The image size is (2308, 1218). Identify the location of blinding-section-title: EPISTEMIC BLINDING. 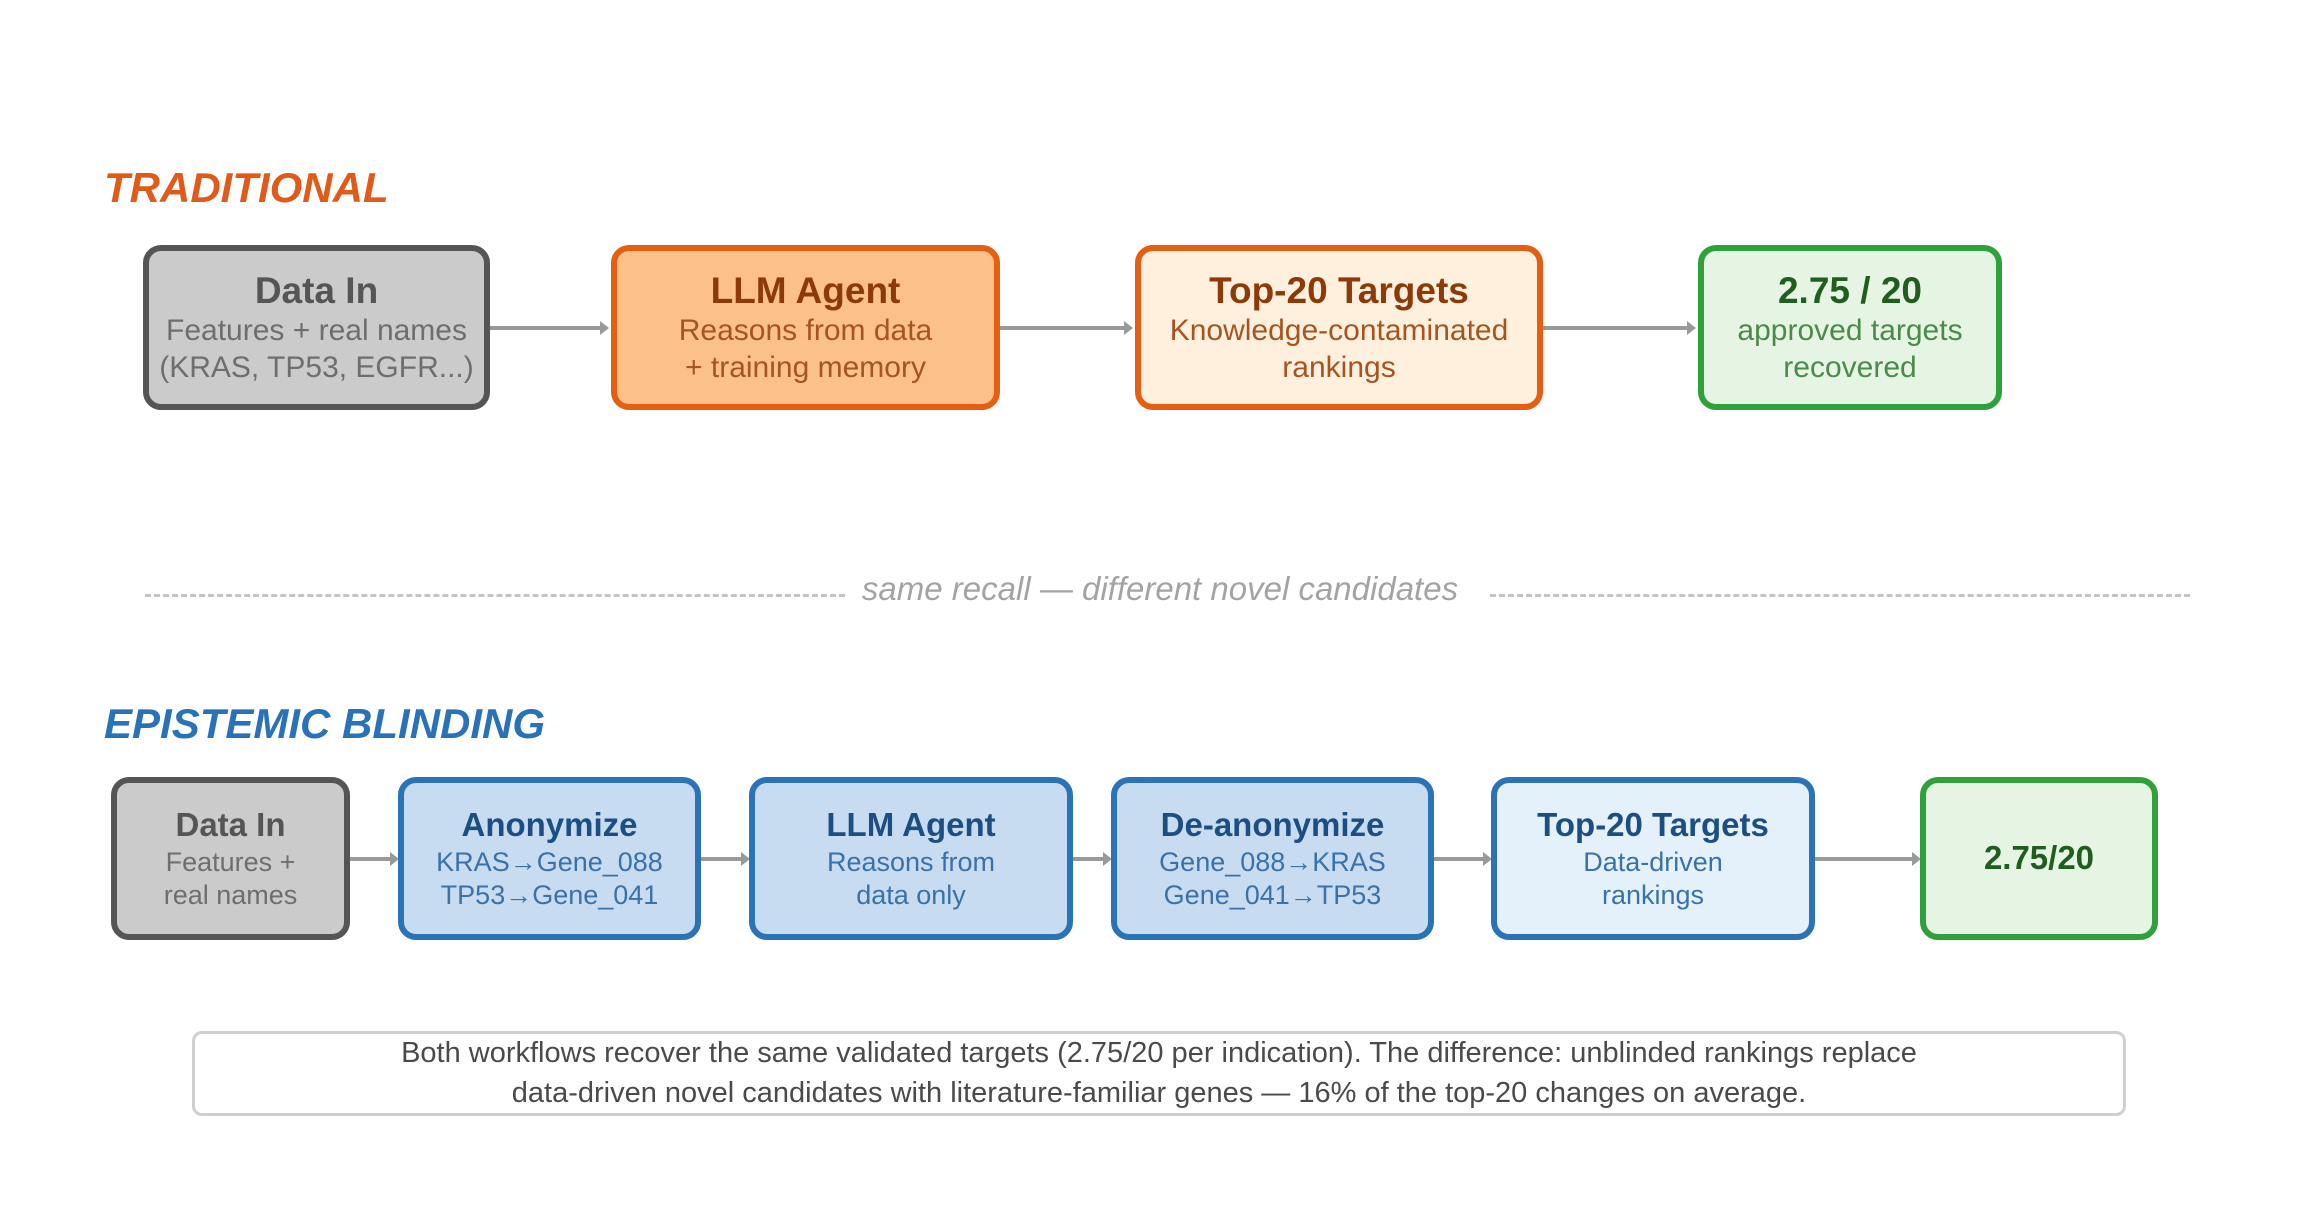
(325, 723).